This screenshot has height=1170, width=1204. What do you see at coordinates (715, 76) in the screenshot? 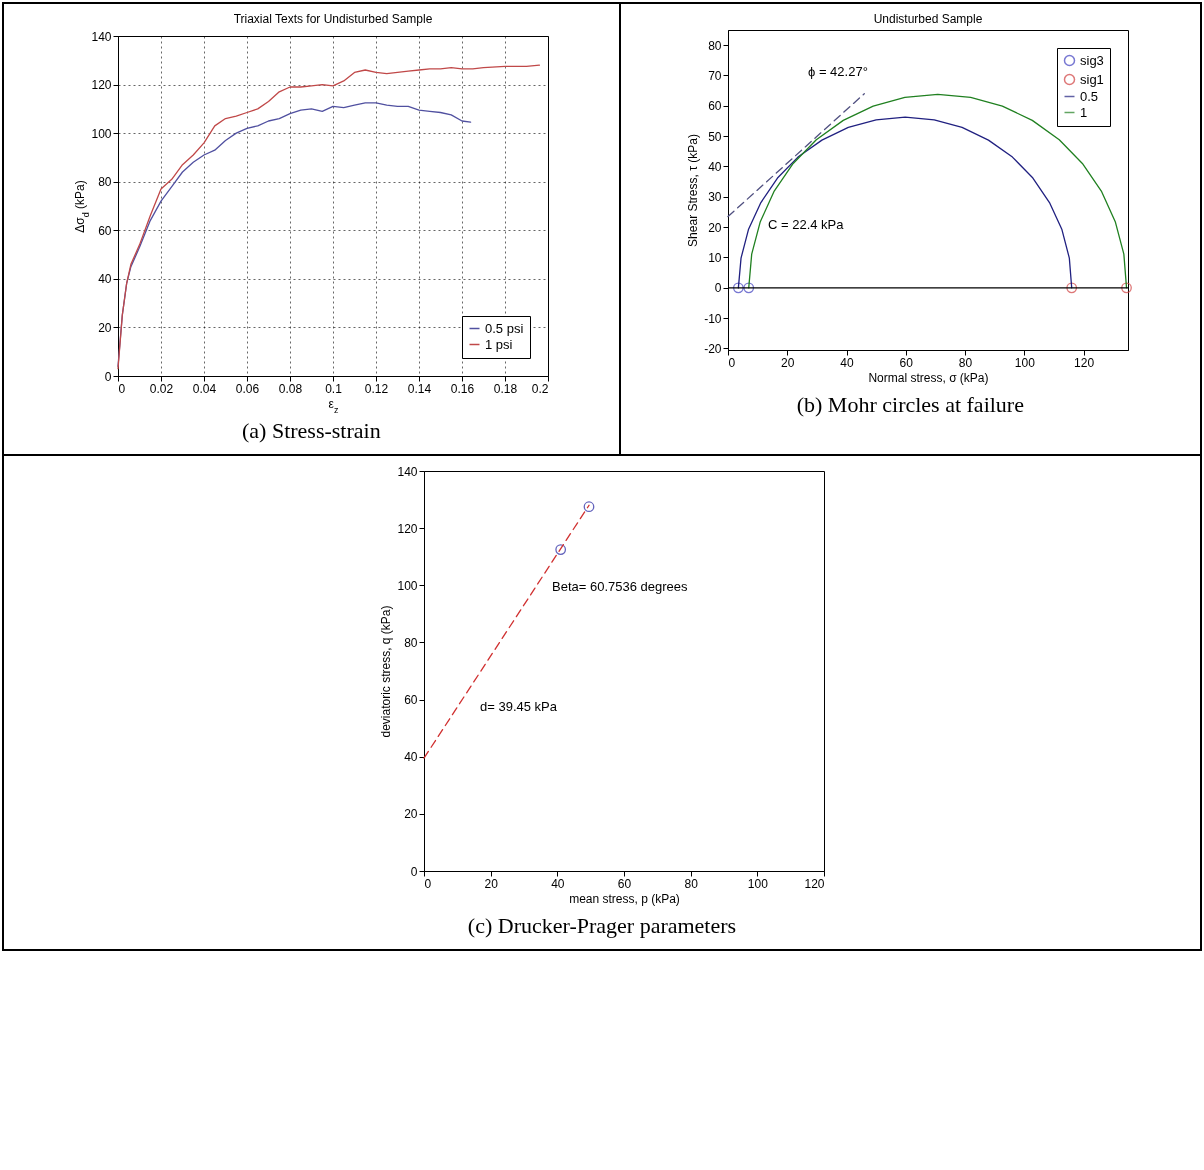
I see `y-tick-label: 70` at bounding box center [715, 76].